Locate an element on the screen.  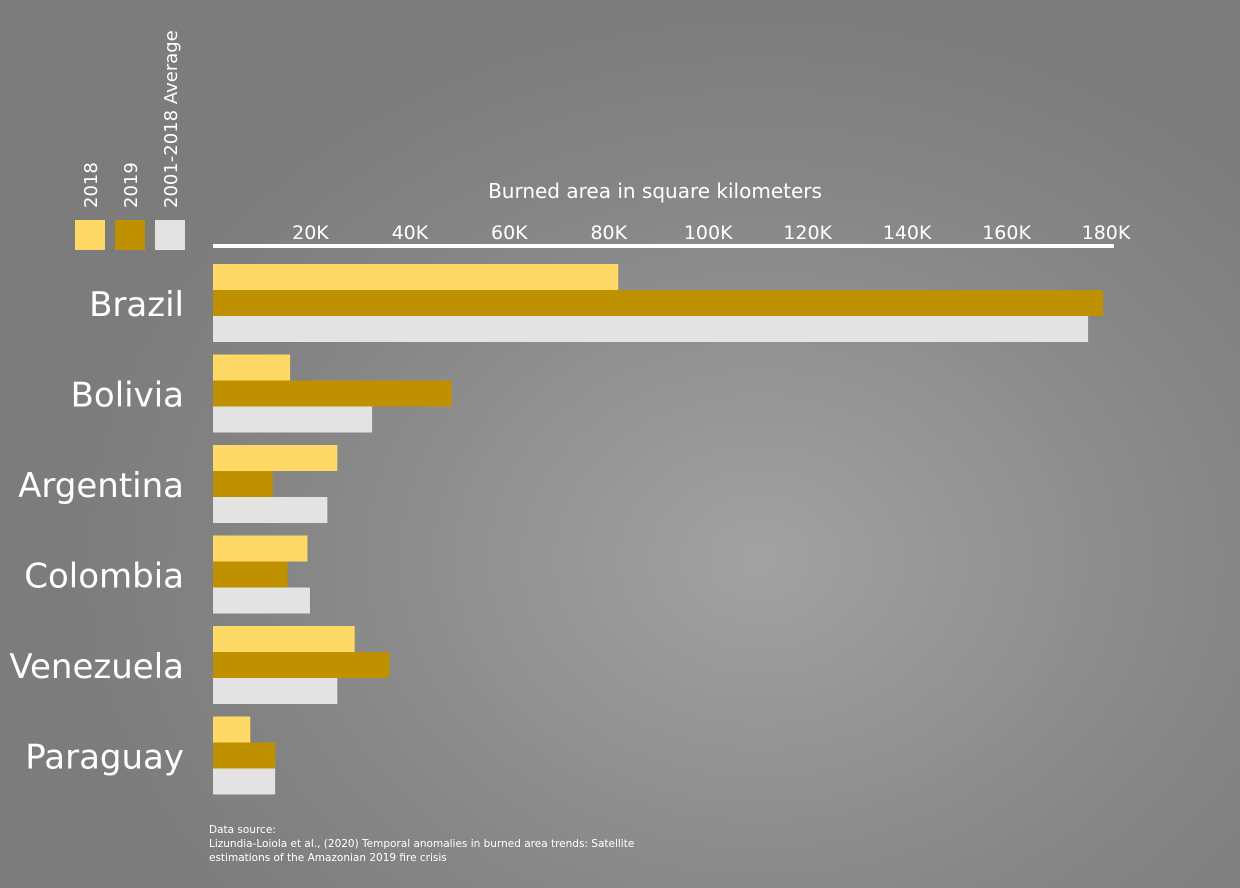
category-label: Bolivia is located at coordinates (127, 396).